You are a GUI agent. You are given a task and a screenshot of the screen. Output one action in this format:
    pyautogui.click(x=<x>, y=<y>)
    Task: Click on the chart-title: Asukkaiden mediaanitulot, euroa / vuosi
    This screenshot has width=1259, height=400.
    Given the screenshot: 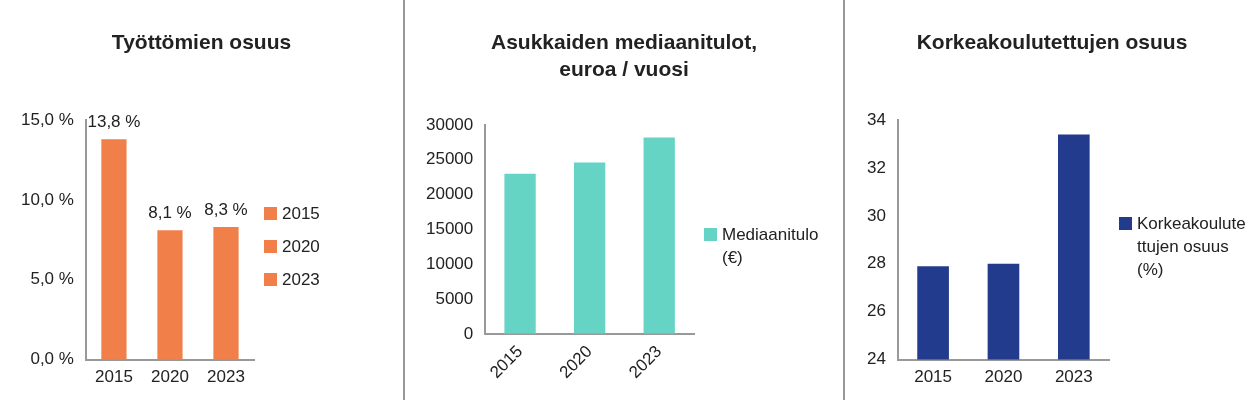 What is the action you would take?
    pyautogui.click(x=624, y=55)
    